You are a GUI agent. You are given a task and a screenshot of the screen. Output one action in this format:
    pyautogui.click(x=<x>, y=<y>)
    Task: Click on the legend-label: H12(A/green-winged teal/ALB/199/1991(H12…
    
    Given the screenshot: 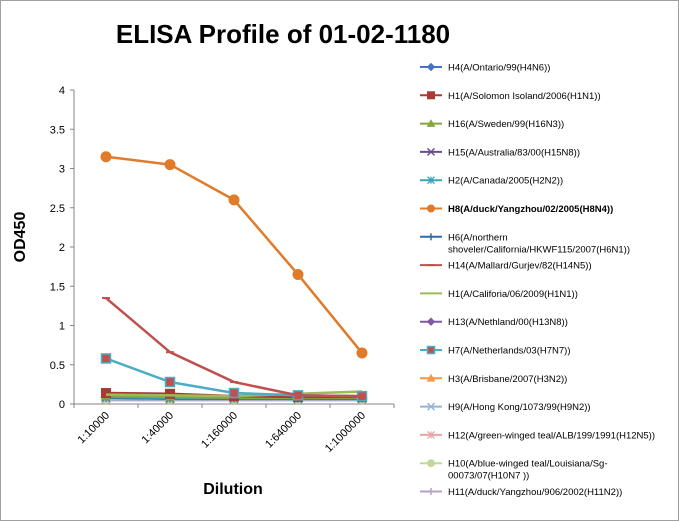 What is the action you would take?
    pyautogui.click(x=551, y=435)
    